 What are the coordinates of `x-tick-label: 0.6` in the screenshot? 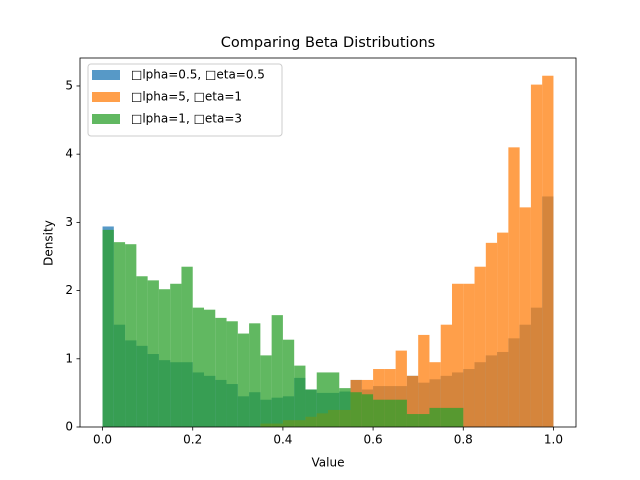 It's located at (373, 440).